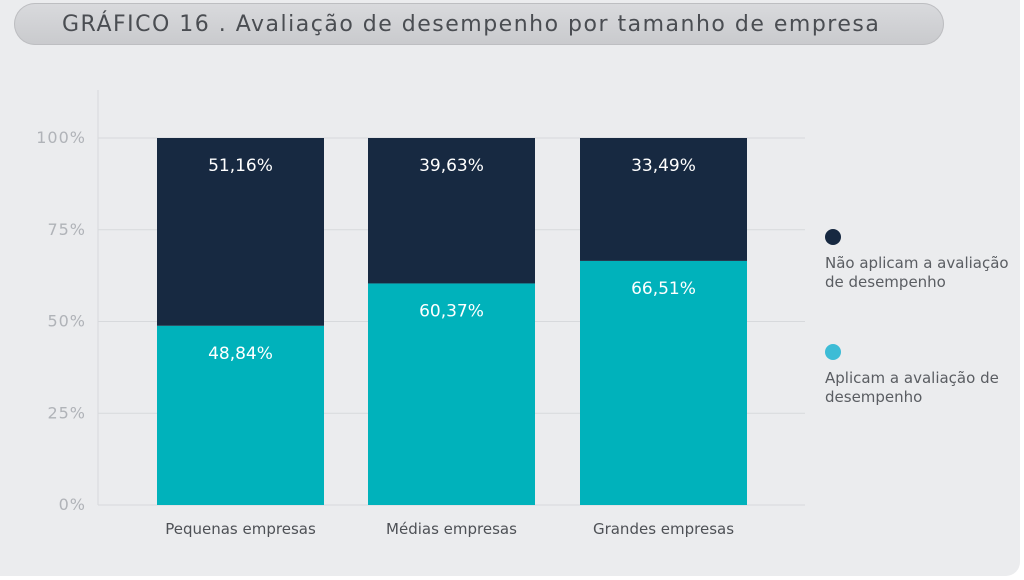 The width and height of the screenshot is (1024, 580). I want to click on data-label-aplicam: 60,37%, so click(451, 311).